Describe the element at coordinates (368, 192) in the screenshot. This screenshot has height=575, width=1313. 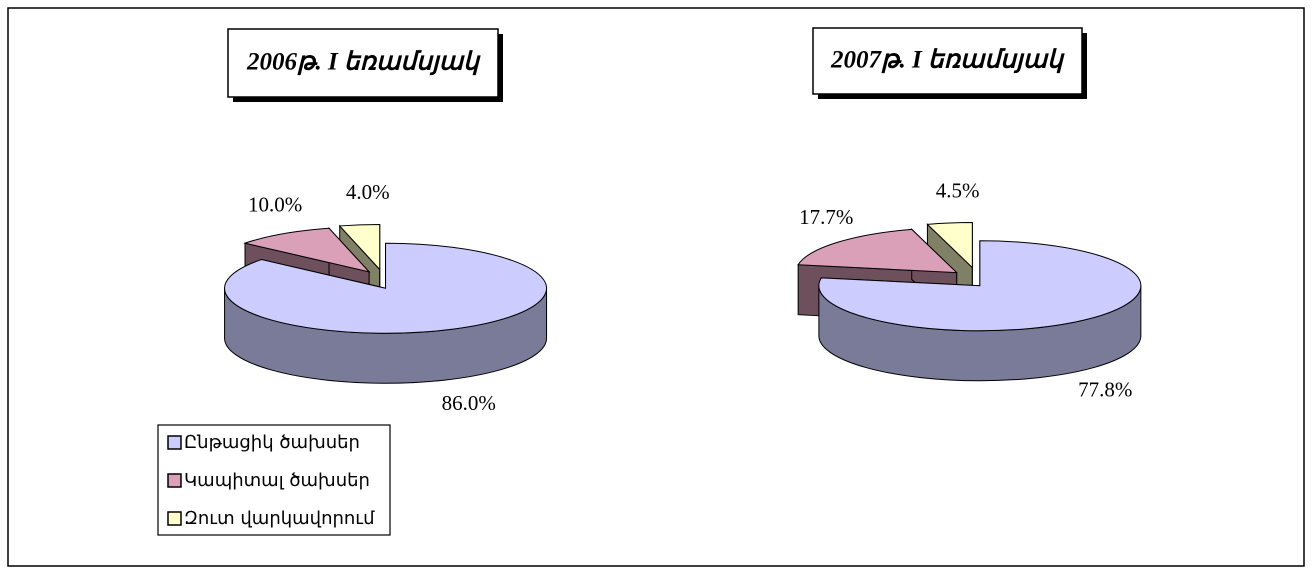
I see `data-label: 4.0%` at that location.